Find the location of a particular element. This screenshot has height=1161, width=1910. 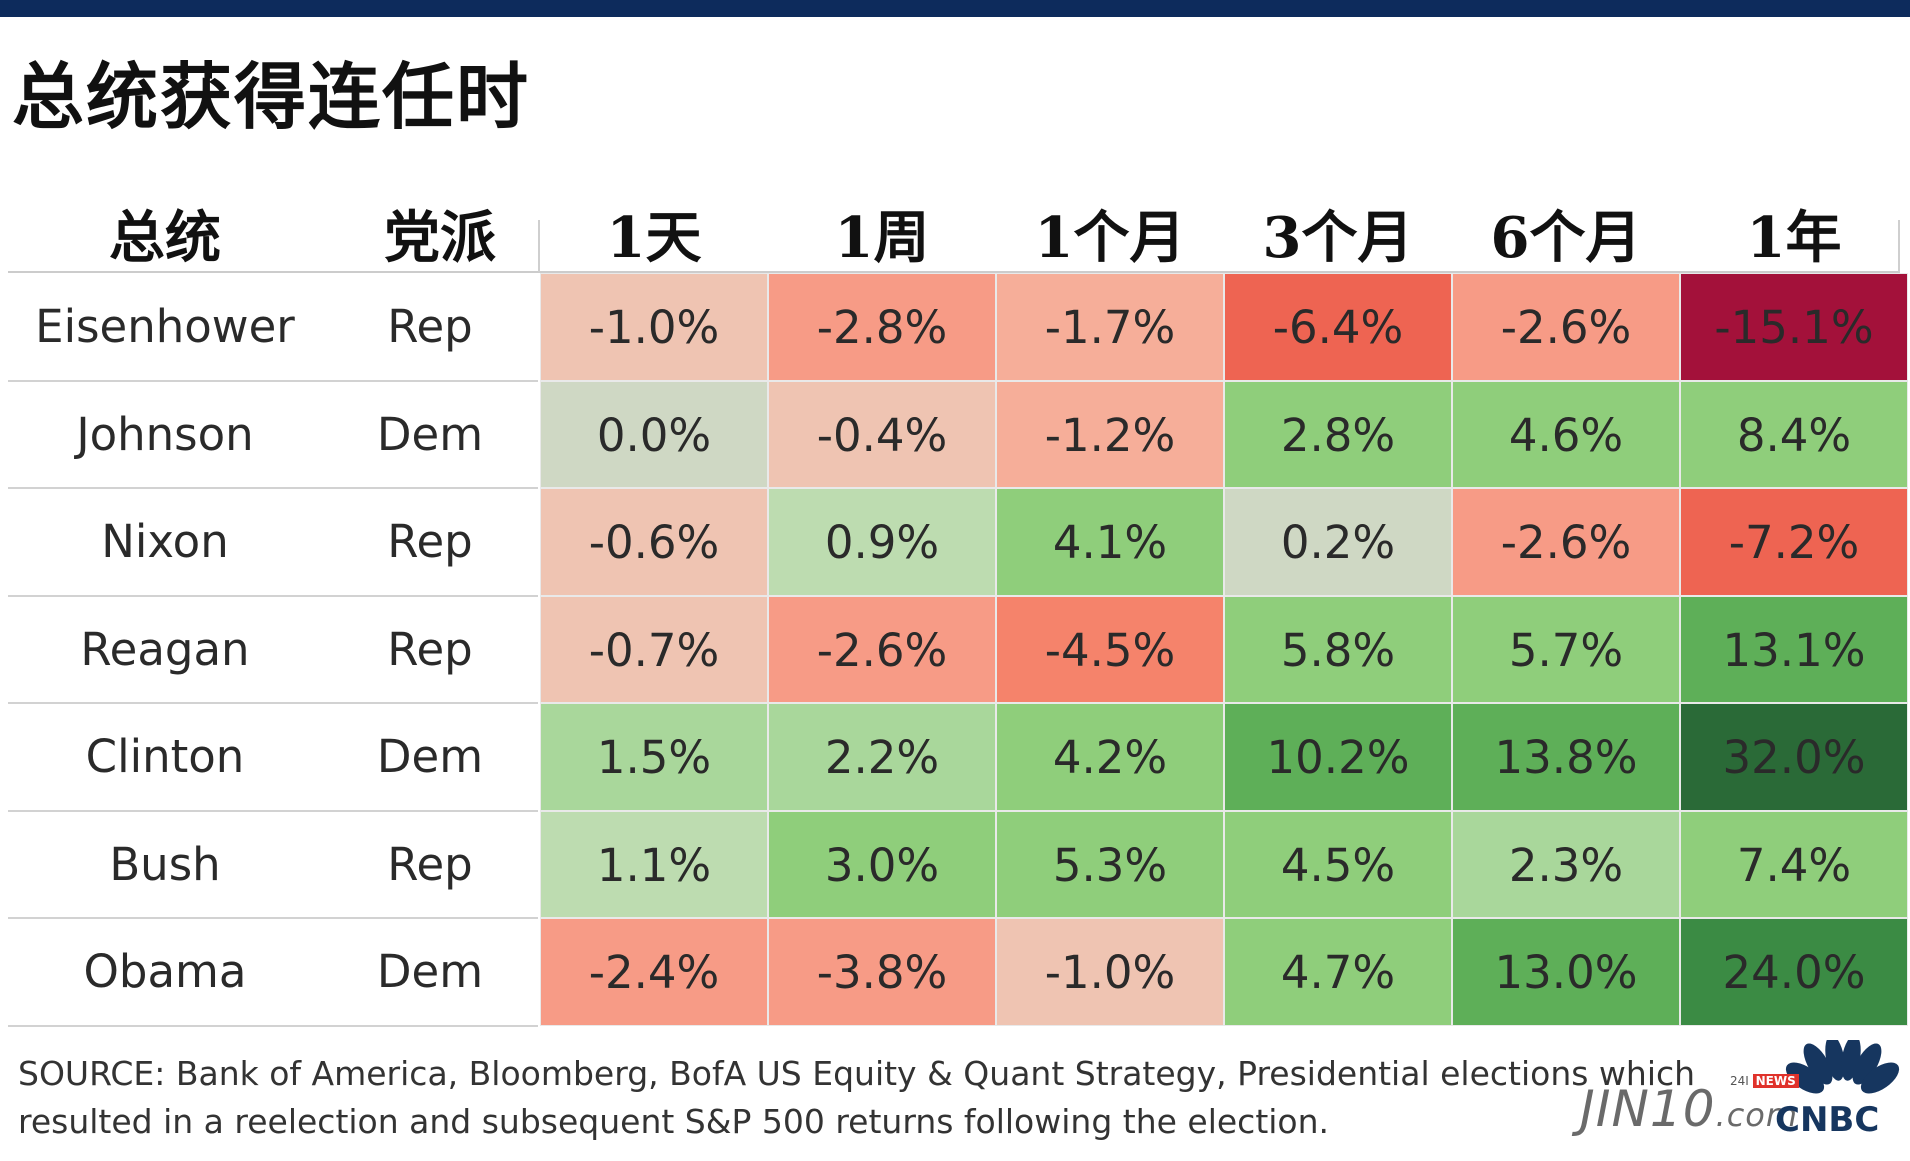

logo-area: JIN10.com 24I NEWS CNBC is located at coordinates (1740, 1097).